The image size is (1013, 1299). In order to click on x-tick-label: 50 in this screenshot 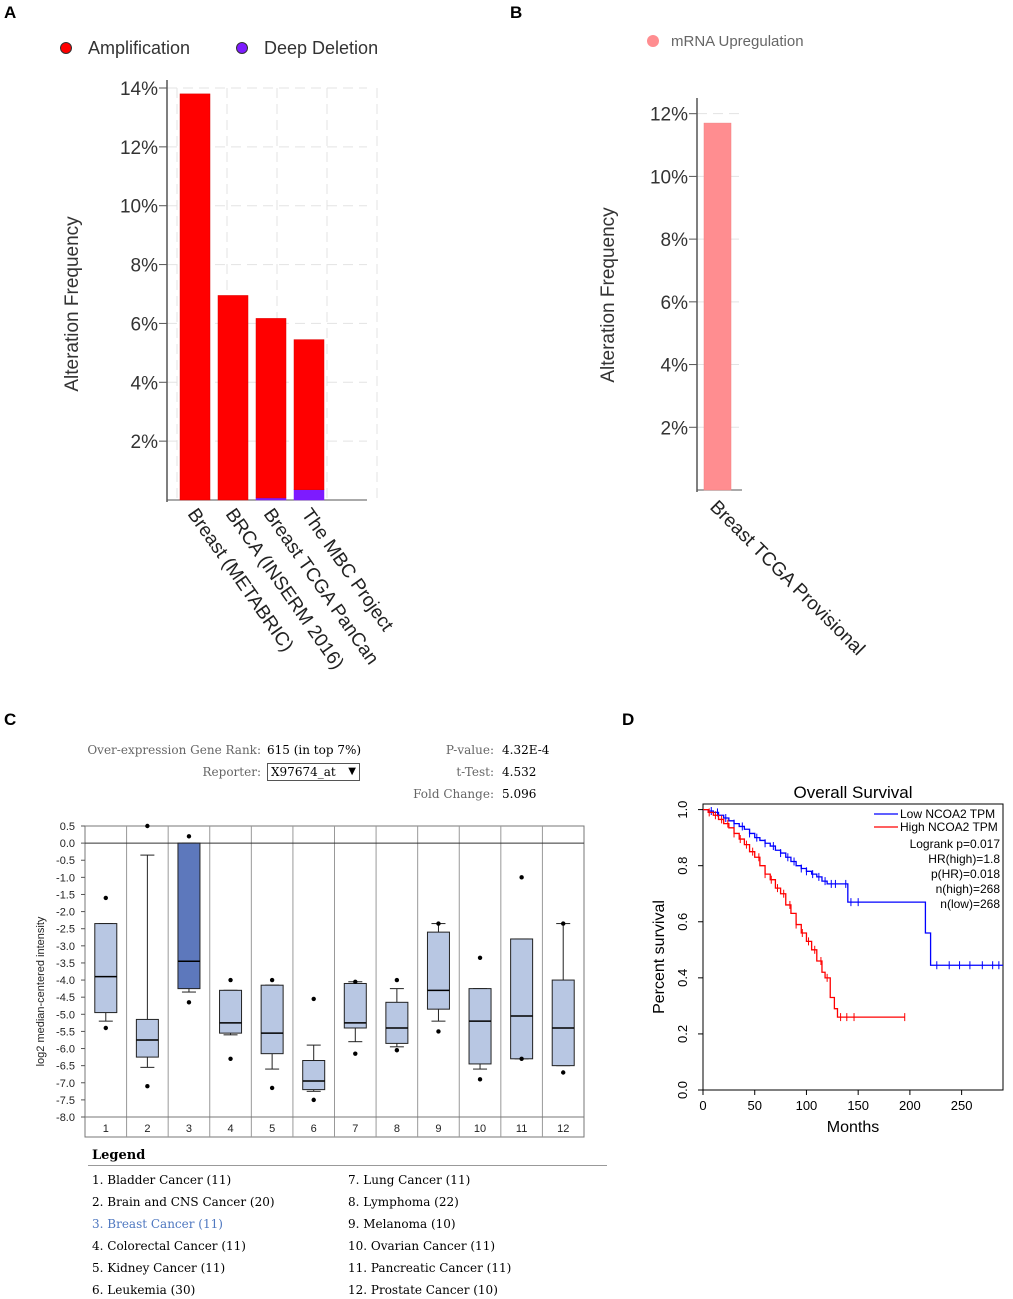, I will do `click(754, 1105)`.